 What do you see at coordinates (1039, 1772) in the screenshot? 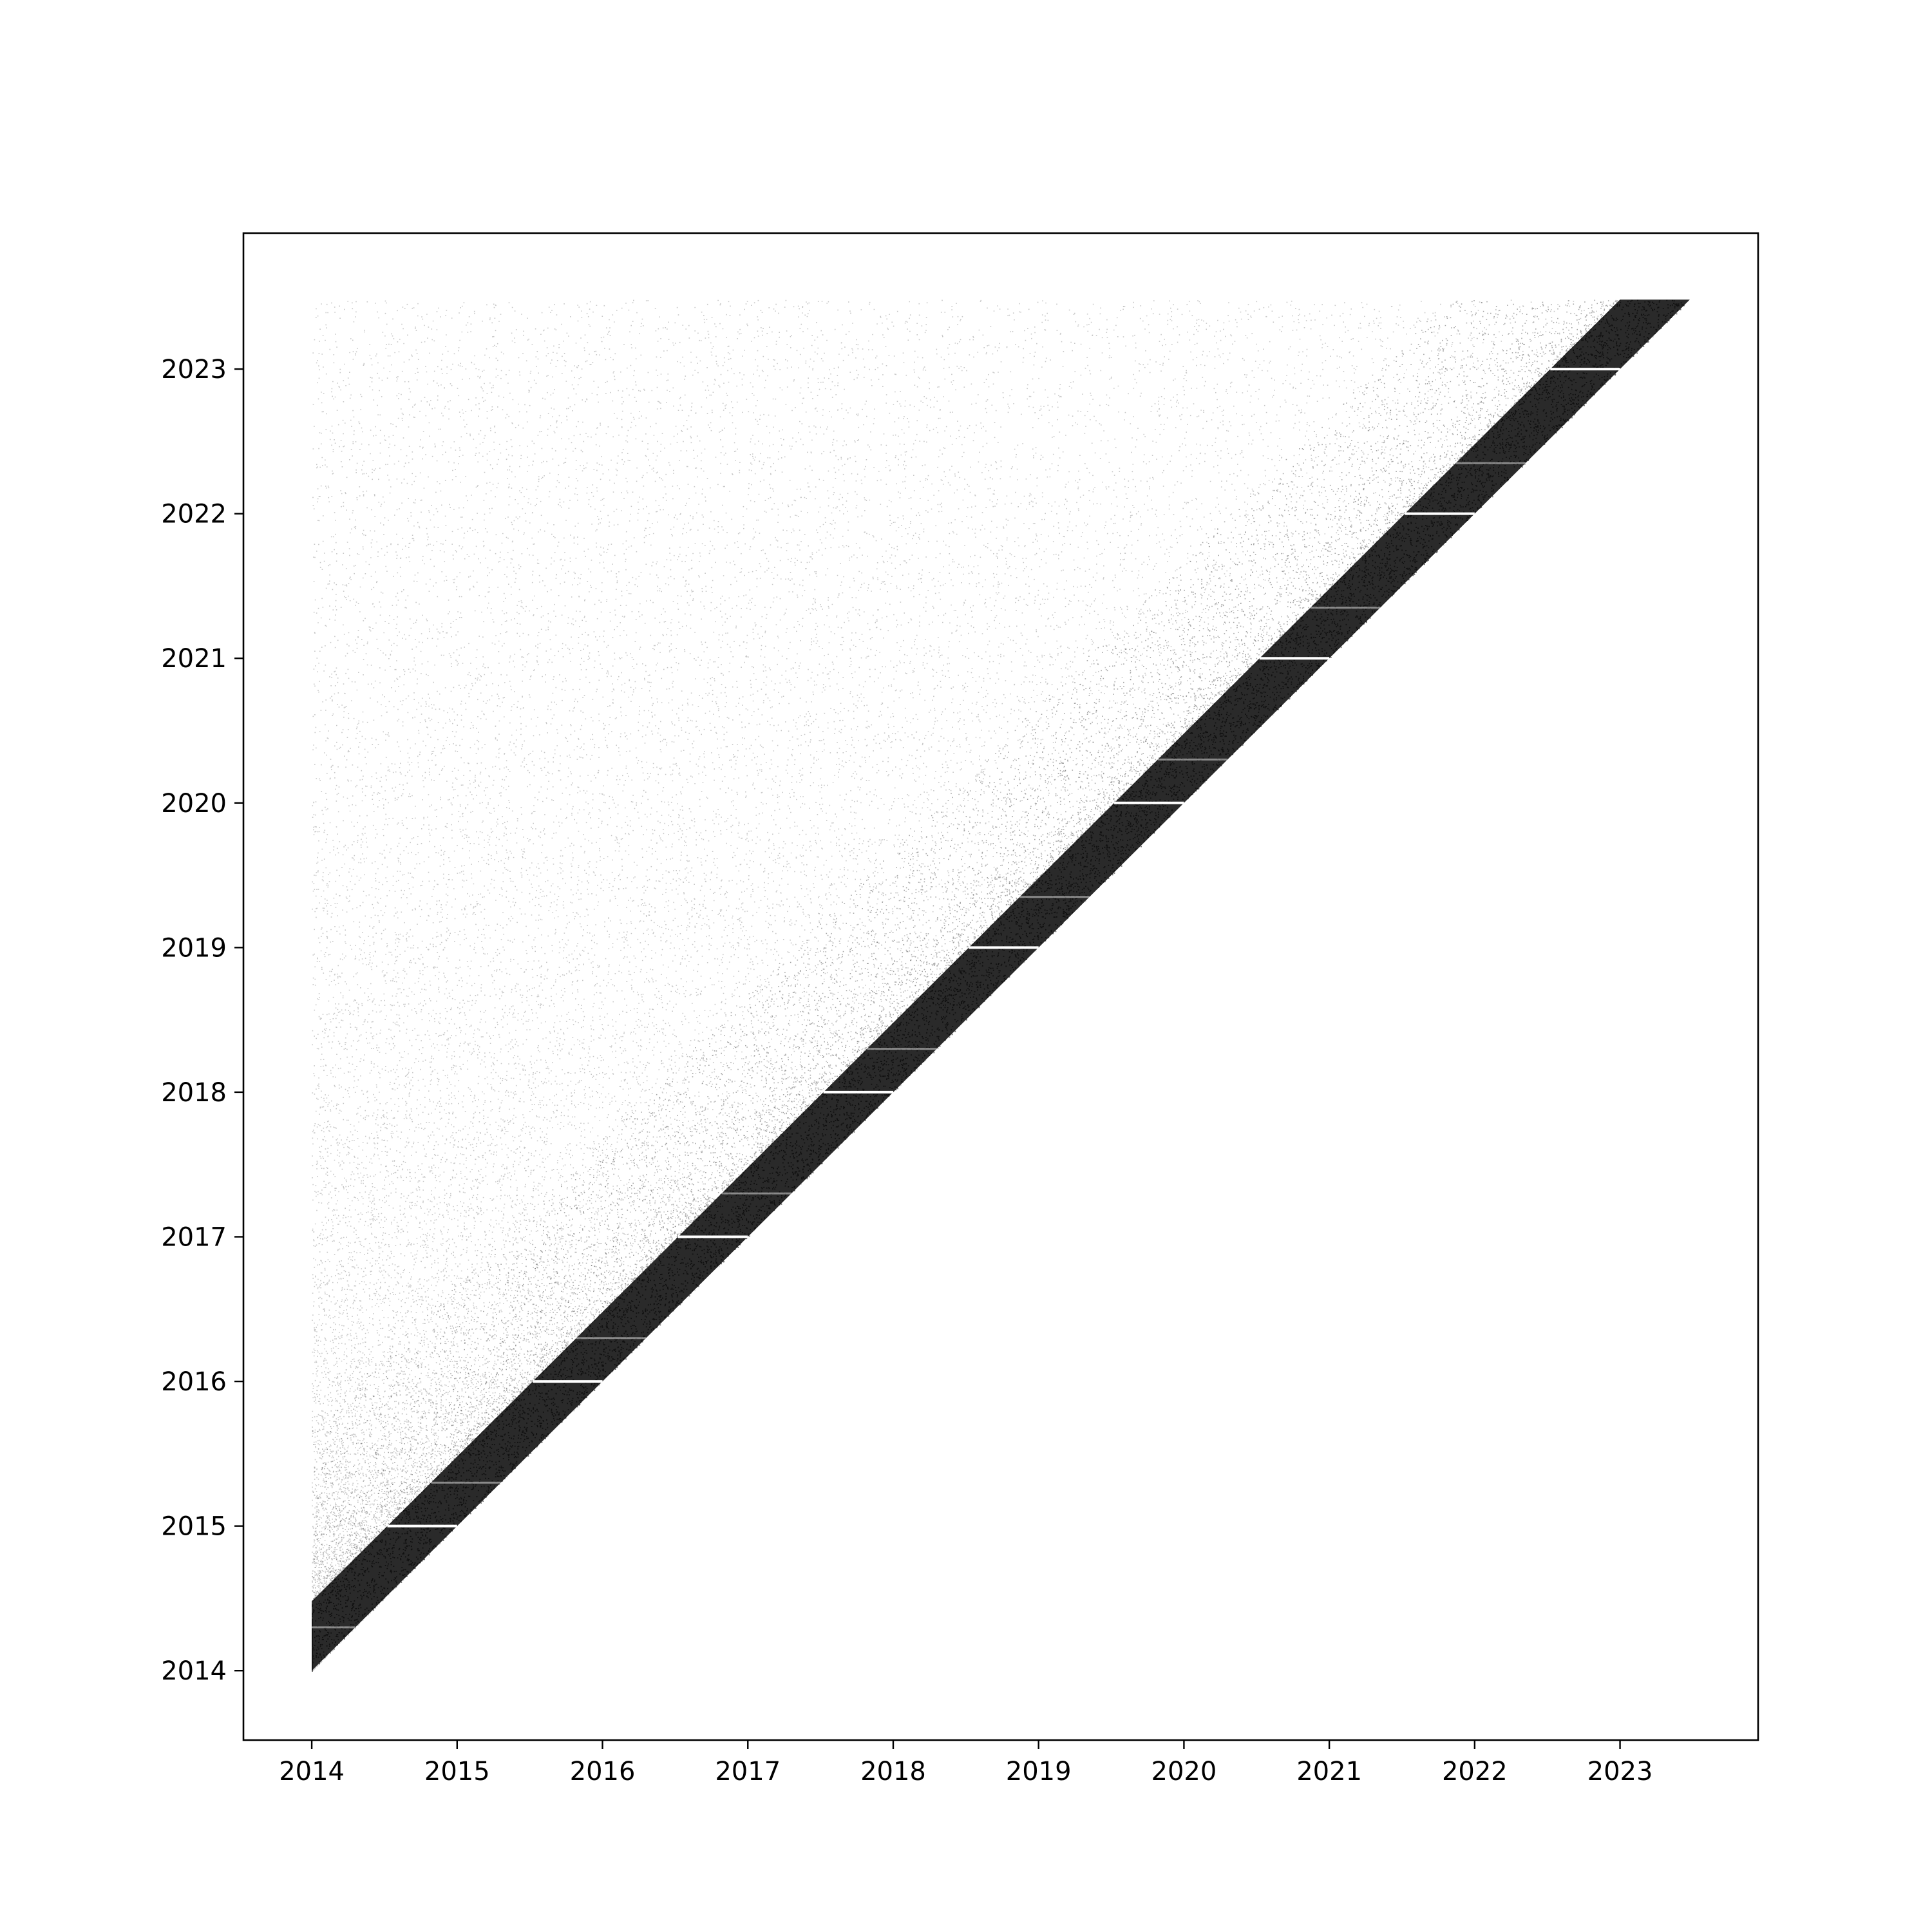
I see `x-tick-label: 2019` at bounding box center [1039, 1772].